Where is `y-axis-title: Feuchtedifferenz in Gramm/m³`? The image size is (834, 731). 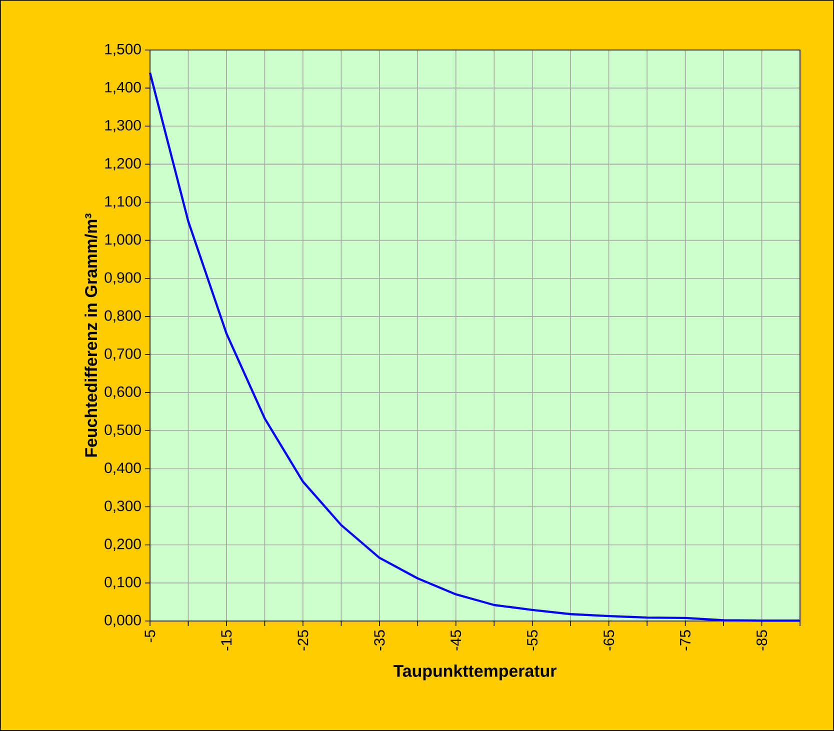
y-axis-title: Feuchtedifferenz in Gramm/m³ is located at coordinates (91, 335).